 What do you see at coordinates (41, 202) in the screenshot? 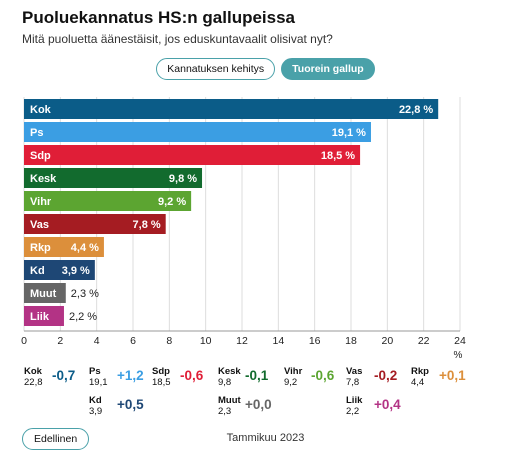
I see `bar-category-label: Vihr` at bounding box center [41, 202].